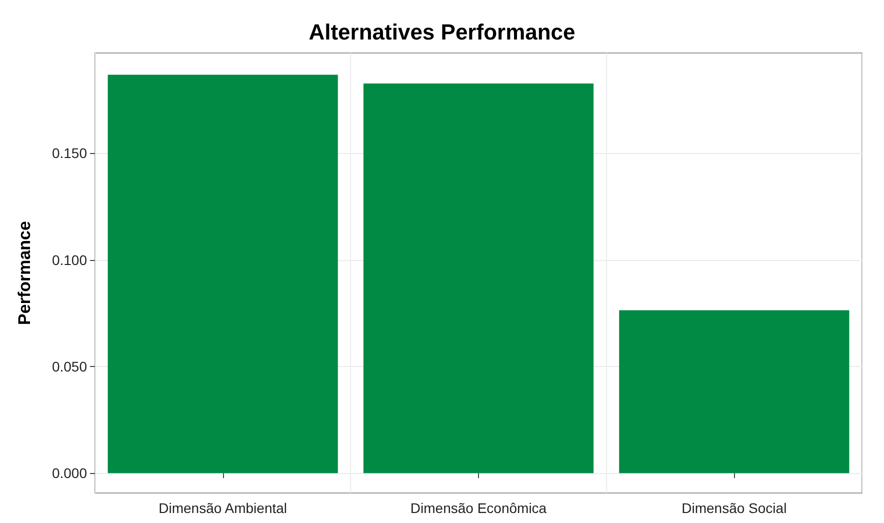 This screenshot has height=523, width=884. Describe the element at coordinates (70, 260) in the screenshot. I see `y-tick-label: 0.100` at that location.